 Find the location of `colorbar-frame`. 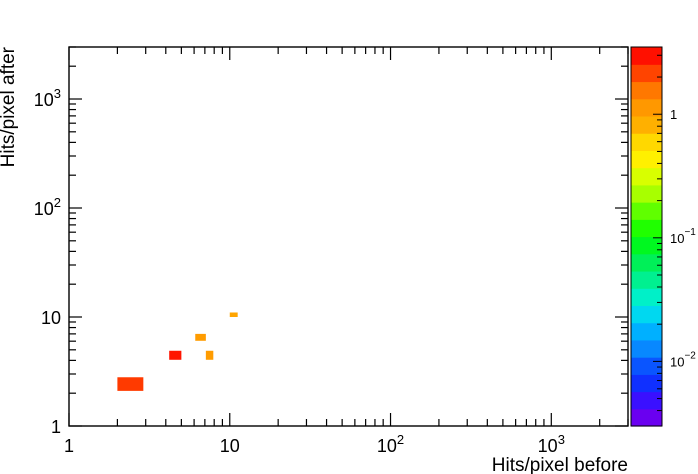

colorbar-frame is located at coordinates (646, 236).